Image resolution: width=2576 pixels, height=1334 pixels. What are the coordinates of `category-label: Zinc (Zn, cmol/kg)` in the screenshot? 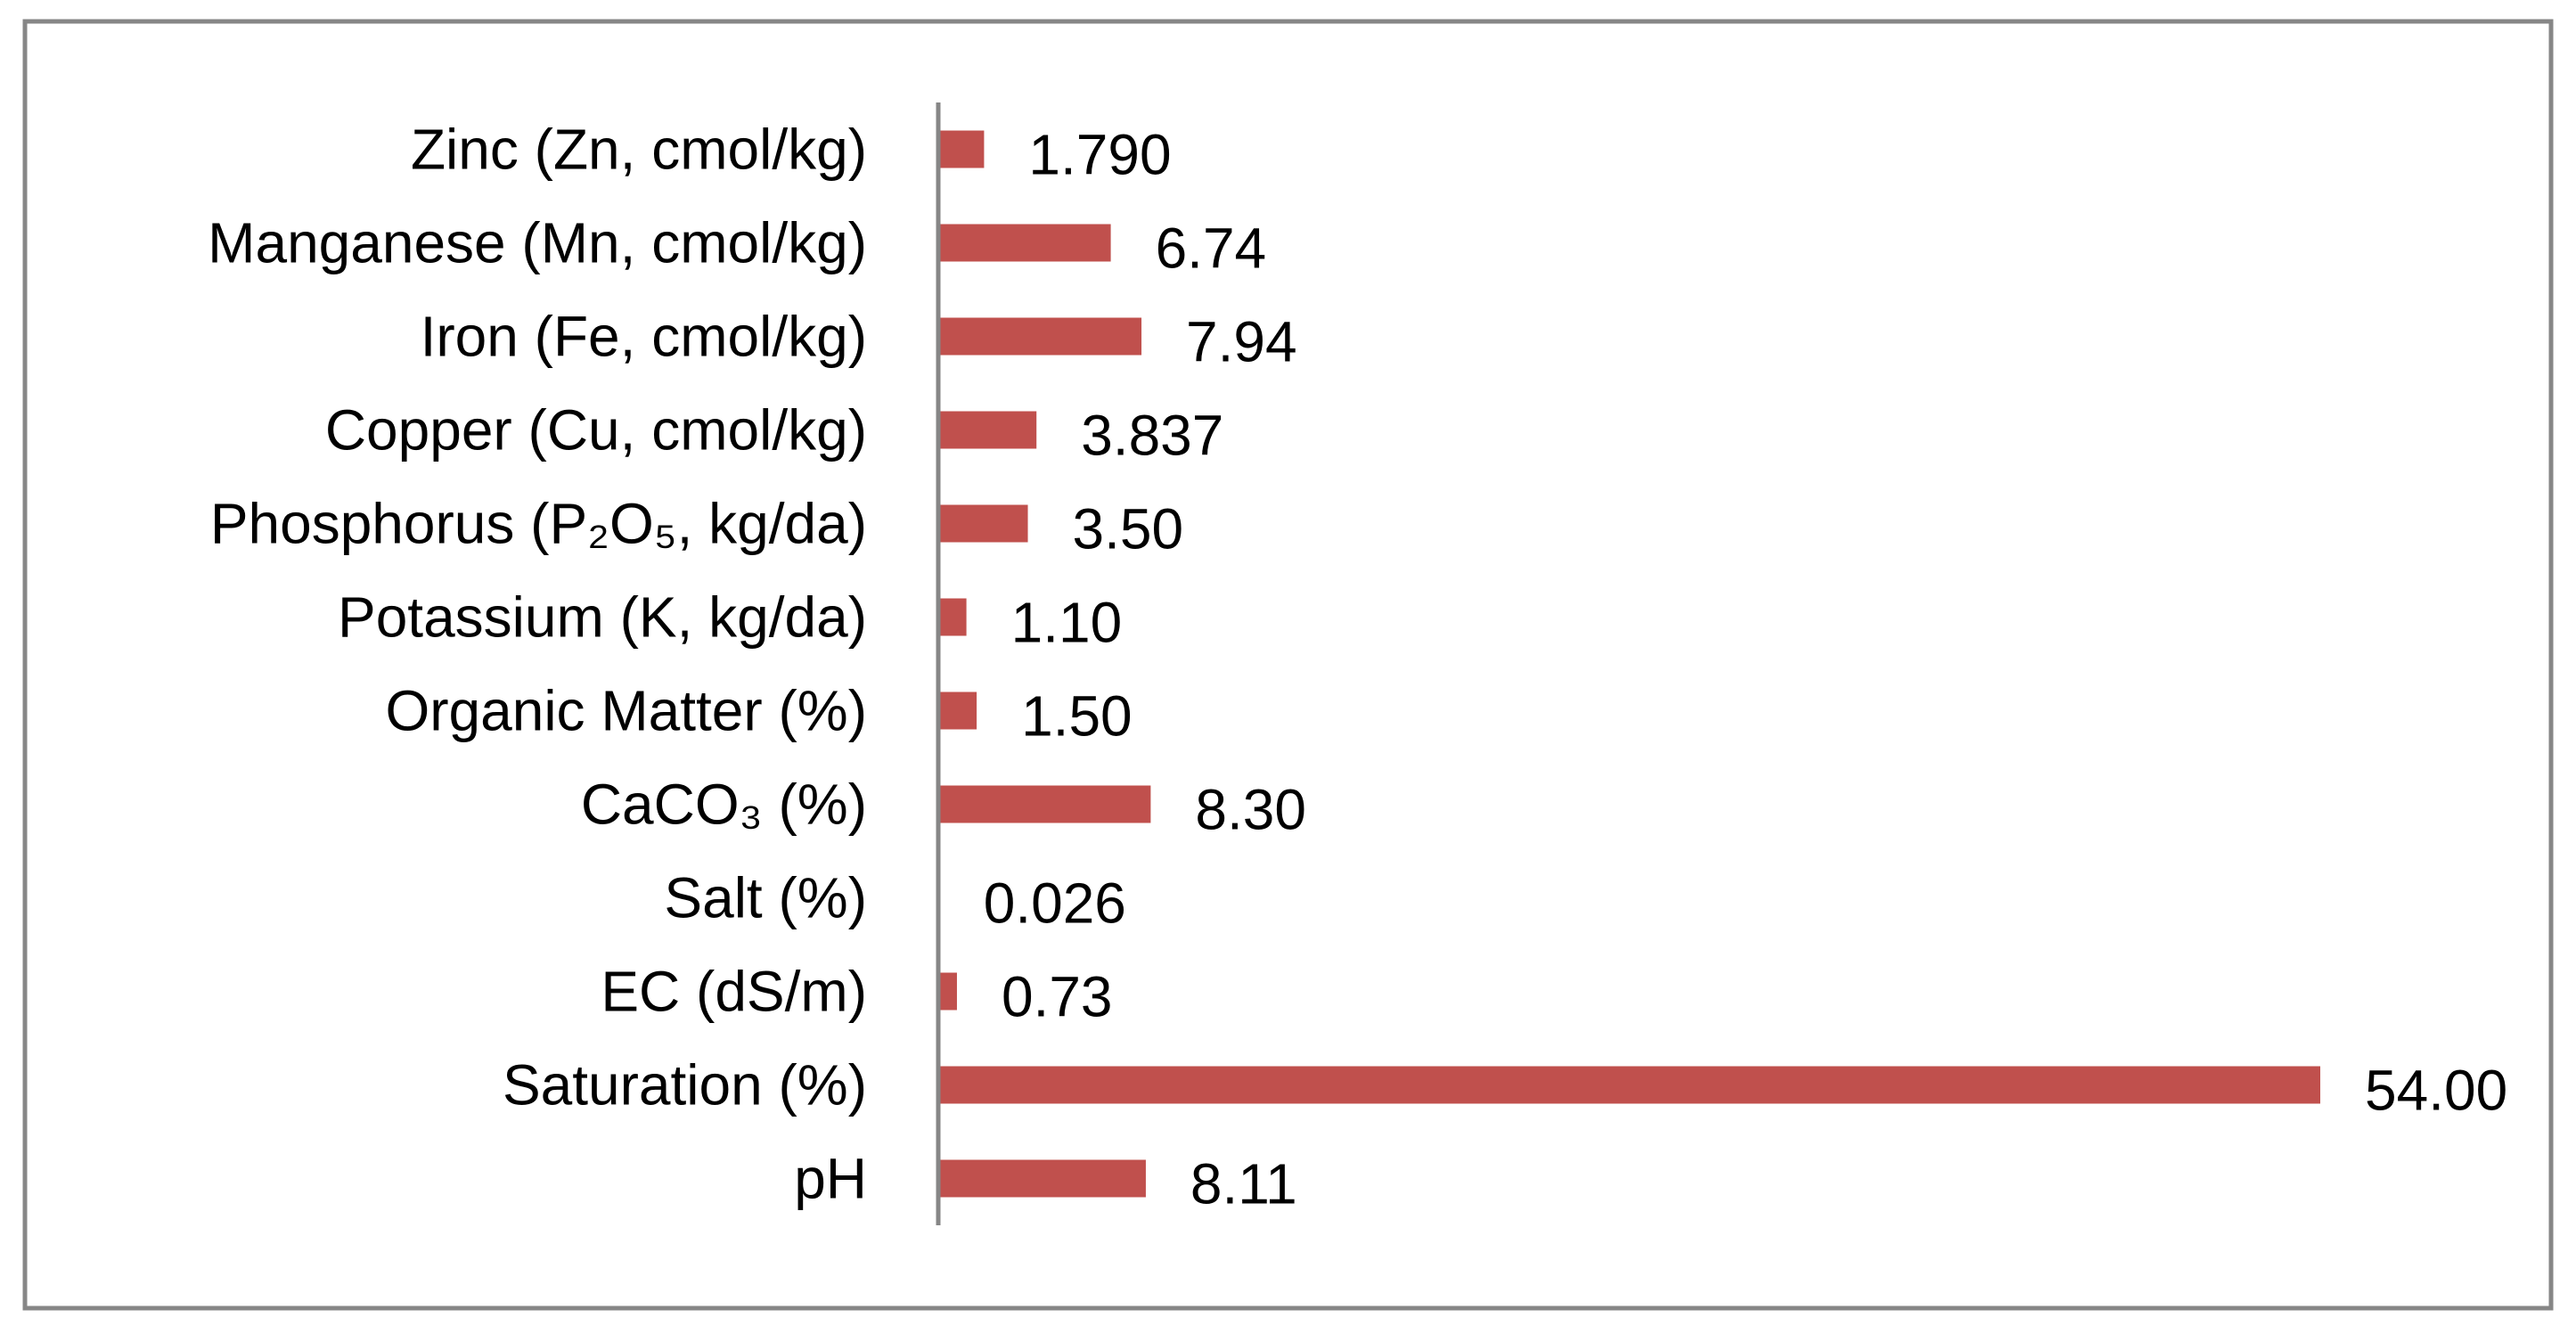 It's located at (639, 150).